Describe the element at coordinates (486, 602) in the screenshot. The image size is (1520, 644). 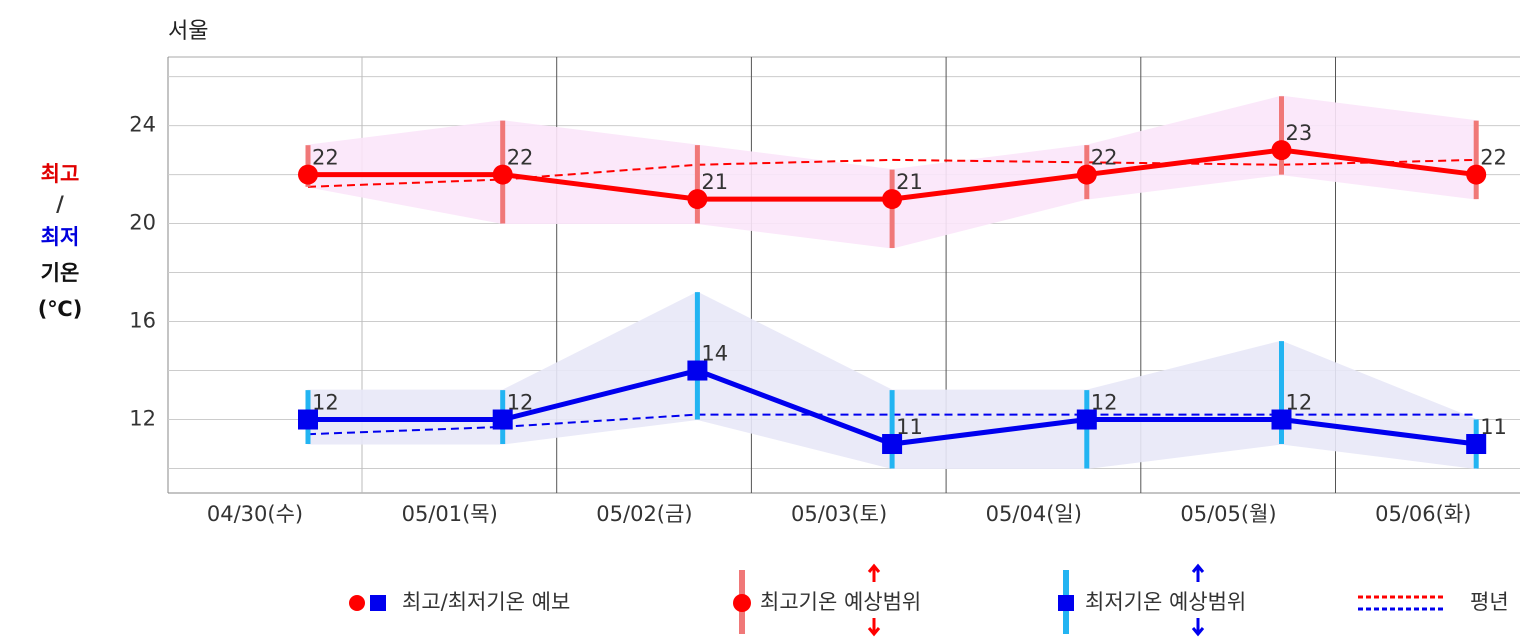
I see `legend-label: 최고/최저기온 예보` at that location.